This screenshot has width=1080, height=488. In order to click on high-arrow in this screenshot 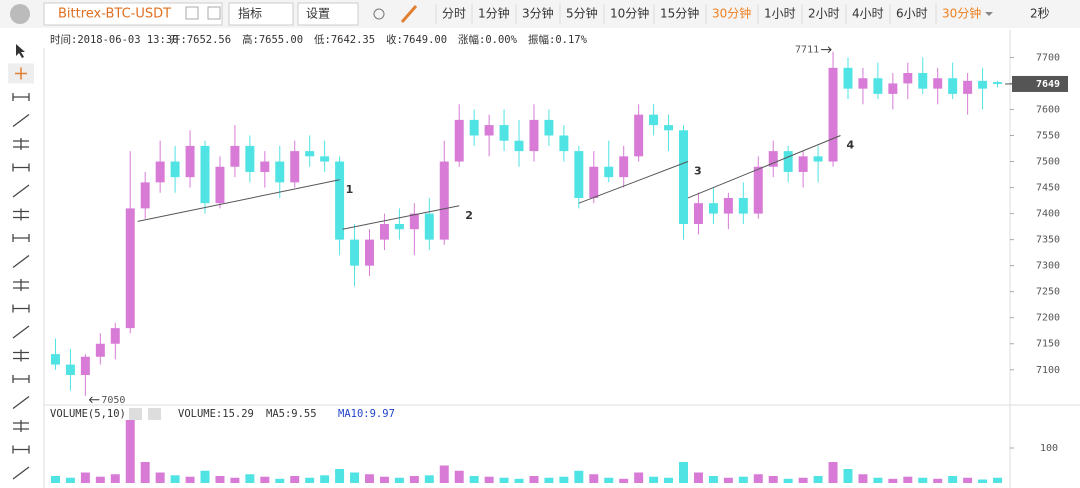, I will do `click(826, 50)`.